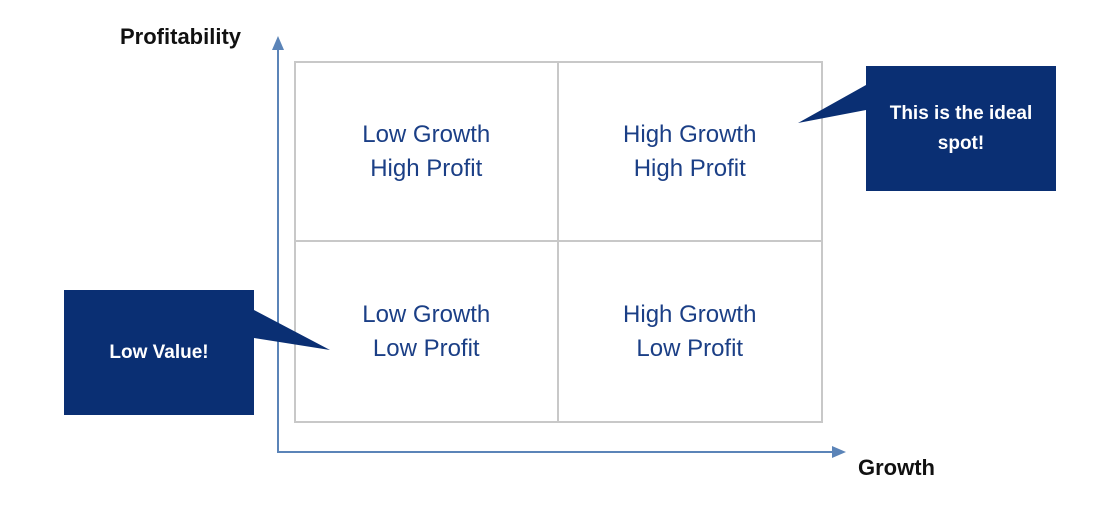 This screenshot has width=1108, height=512. What do you see at coordinates (961, 128) in the screenshot?
I see `ideal-callout-text: This is the ideal spot!` at bounding box center [961, 128].